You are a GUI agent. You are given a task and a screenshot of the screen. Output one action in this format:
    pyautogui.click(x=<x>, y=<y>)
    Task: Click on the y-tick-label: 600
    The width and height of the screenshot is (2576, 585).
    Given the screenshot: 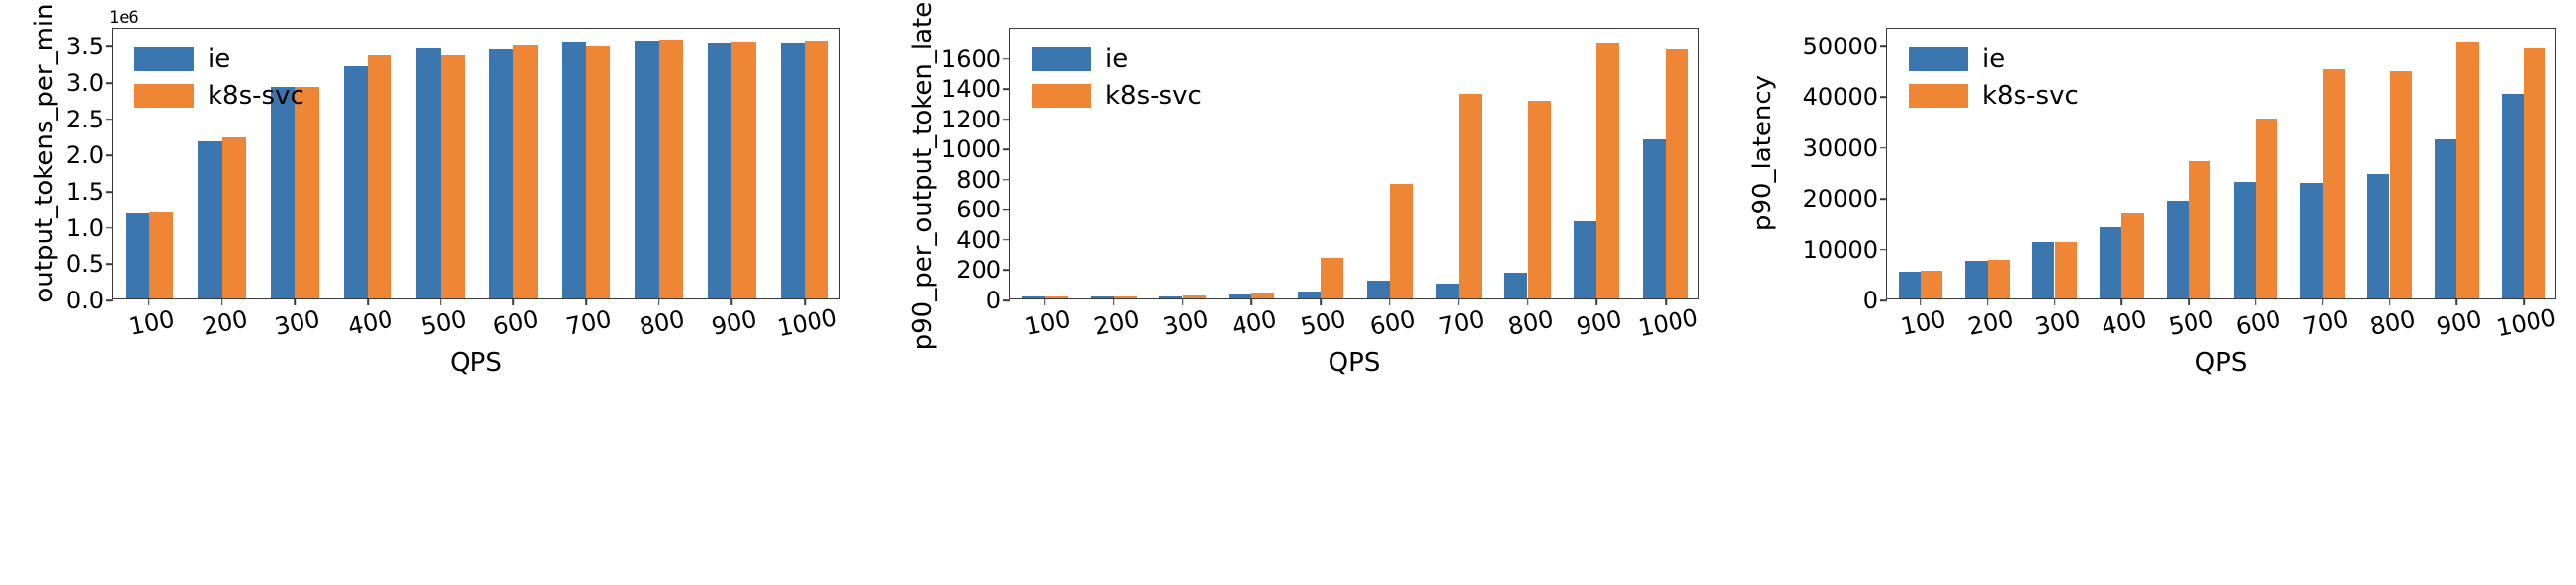 What is the action you would take?
    pyautogui.click(x=978, y=210)
    